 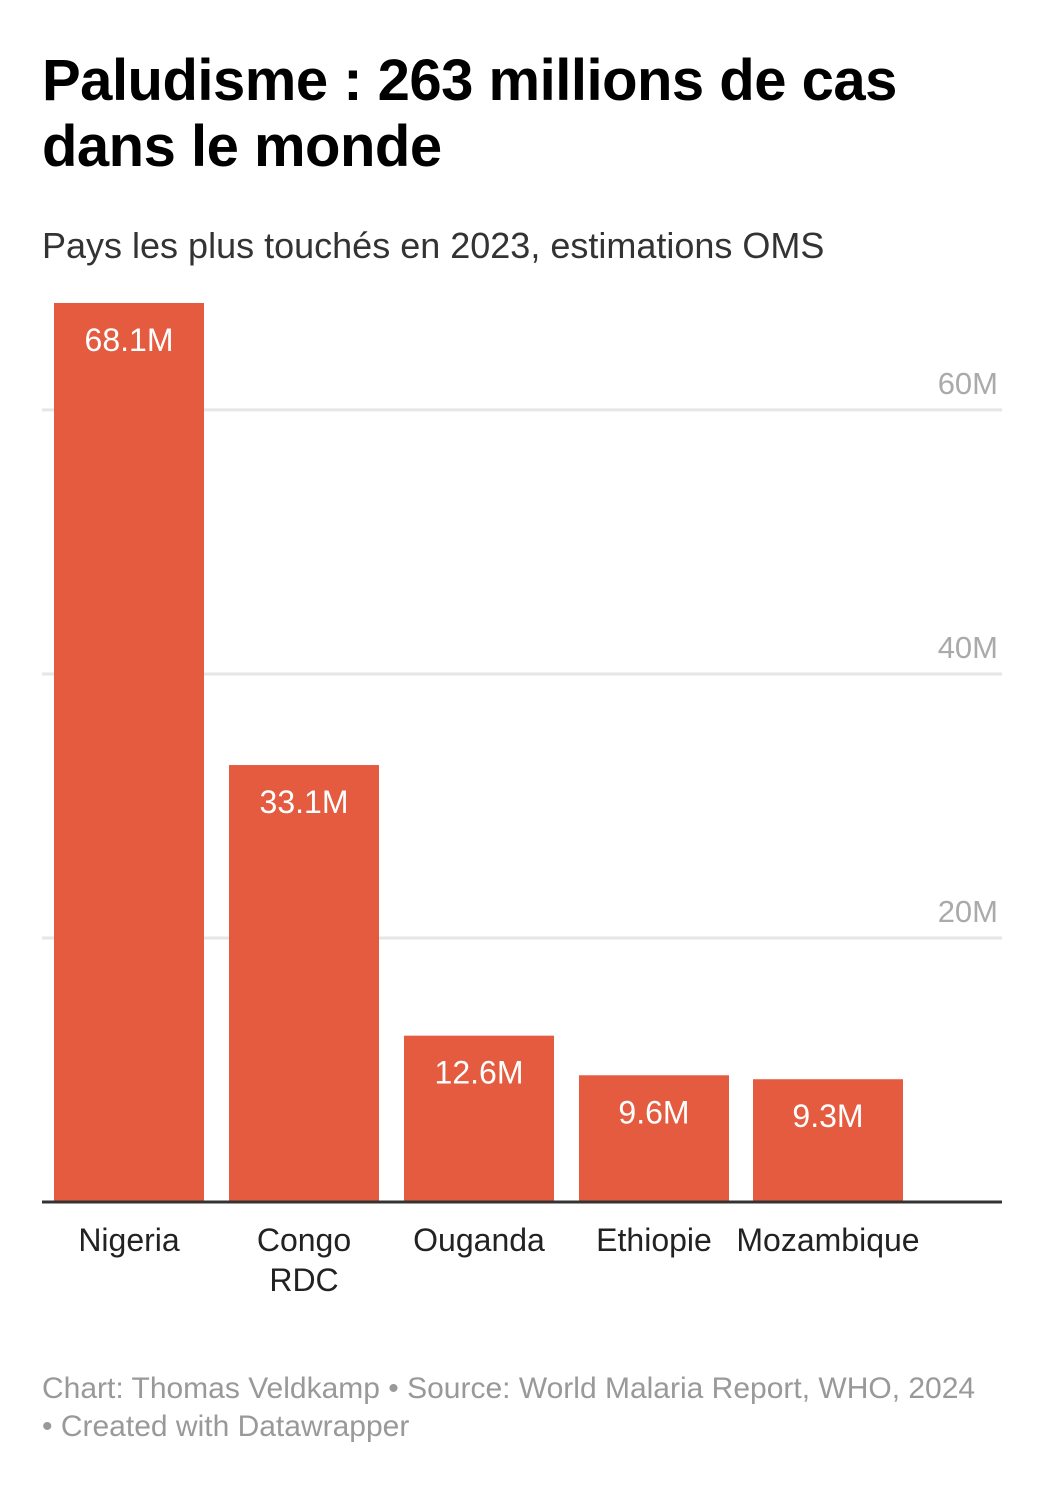 I want to click on x-tick-label-line: Congo, so click(x=304, y=1240).